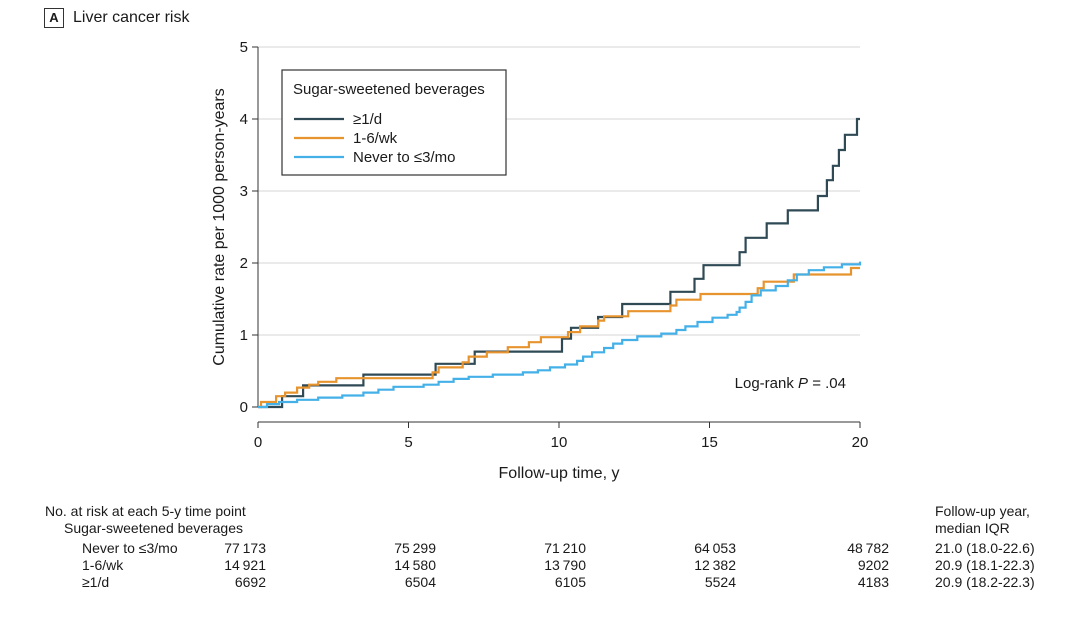 The image size is (1080, 618). Describe the element at coordinates (972, 528) in the screenshot. I see `followup-header-line2: median IQR` at that location.